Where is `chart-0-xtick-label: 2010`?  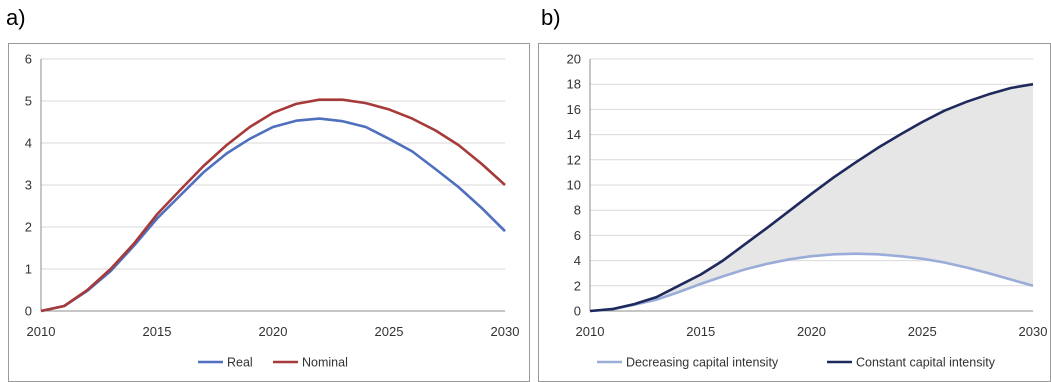
chart-0-xtick-label: 2010 is located at coordinates (41, 331).